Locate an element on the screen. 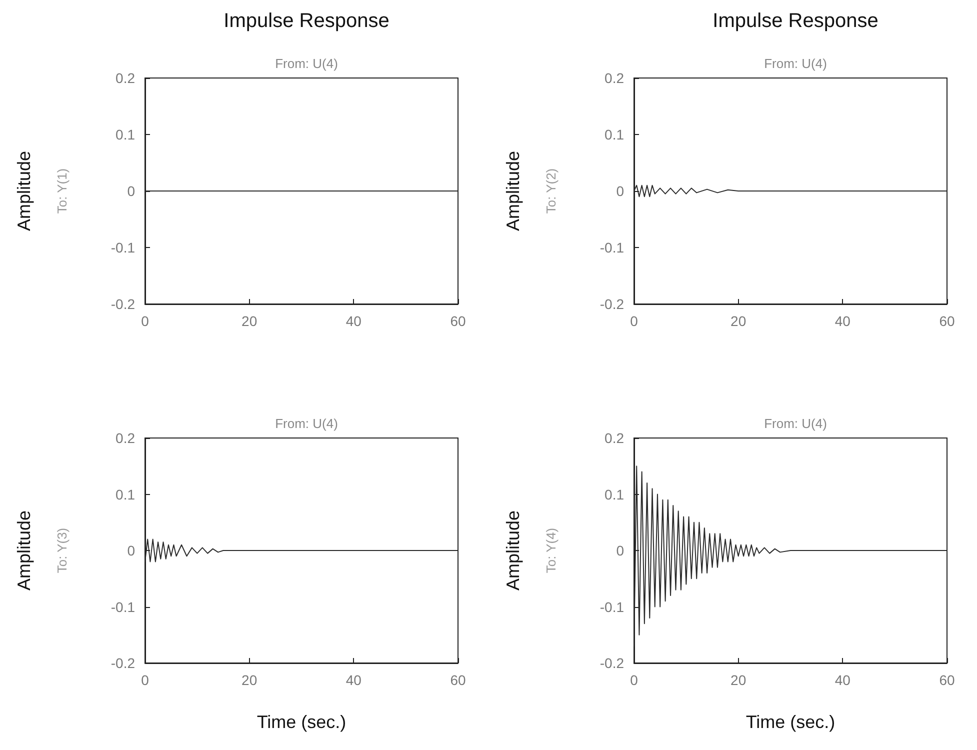 This screenshot has width=977, height=750. text: To: Y(2) is located at coordinates (551, 191).